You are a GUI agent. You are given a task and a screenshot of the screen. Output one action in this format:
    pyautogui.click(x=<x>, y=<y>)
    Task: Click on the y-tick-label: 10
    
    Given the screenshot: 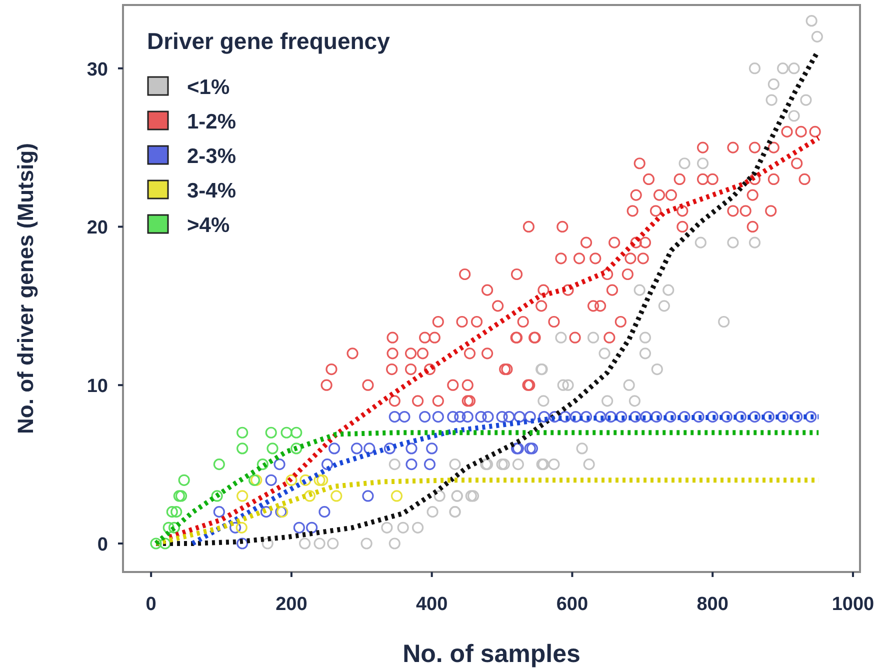 What is the action you would take?
    pyautogui.click(x=97, y=387)
    